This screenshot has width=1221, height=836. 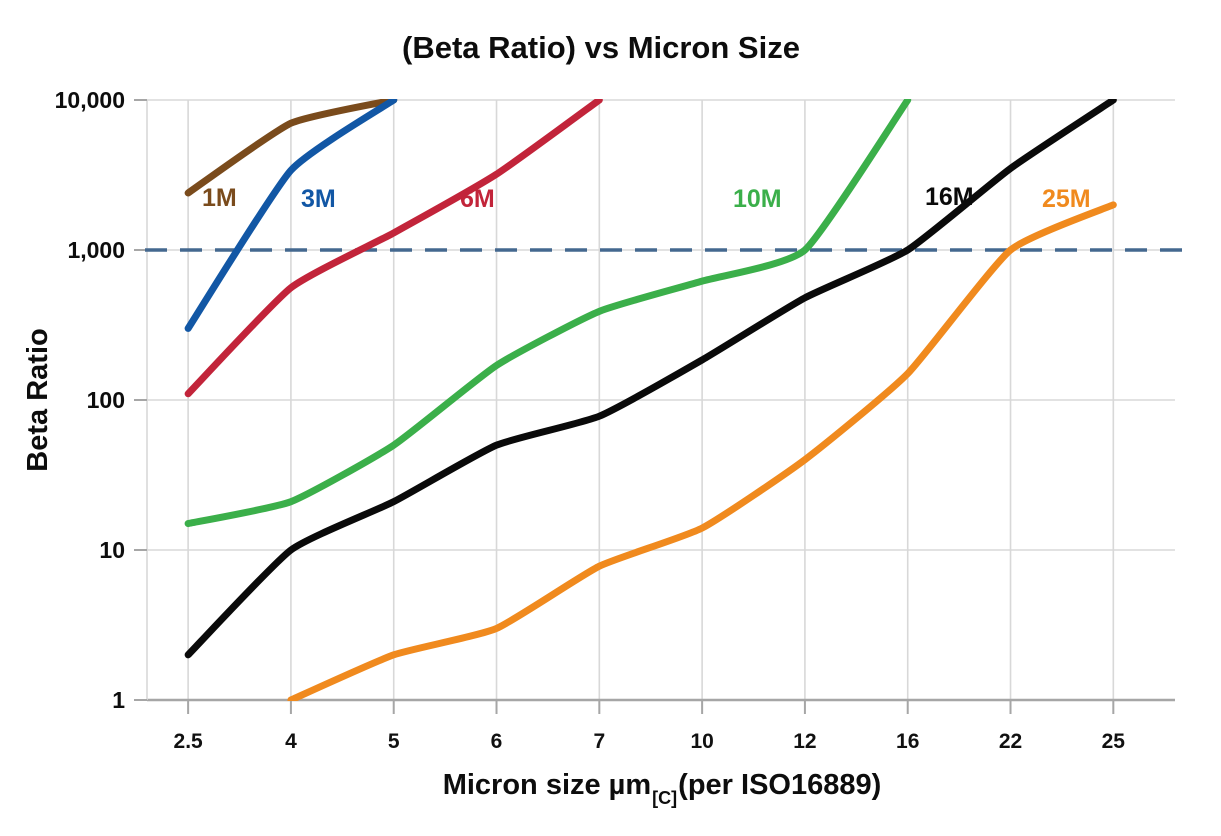 What do you see at coordinates (106, 400) in the screenshot?
I see `y-tick-label: 100` at bounding box center [106, 400].